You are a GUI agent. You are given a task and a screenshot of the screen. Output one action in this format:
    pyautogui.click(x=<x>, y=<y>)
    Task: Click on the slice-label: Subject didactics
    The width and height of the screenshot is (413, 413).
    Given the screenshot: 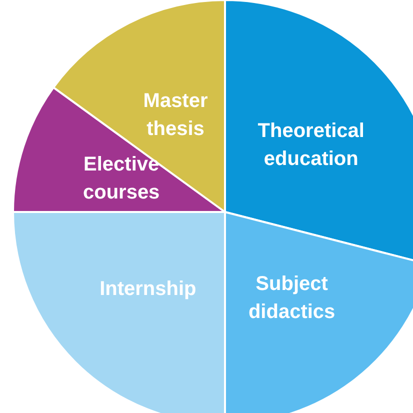 What is the action you would take?
    pyautogui.click(x=292, y=298)
    